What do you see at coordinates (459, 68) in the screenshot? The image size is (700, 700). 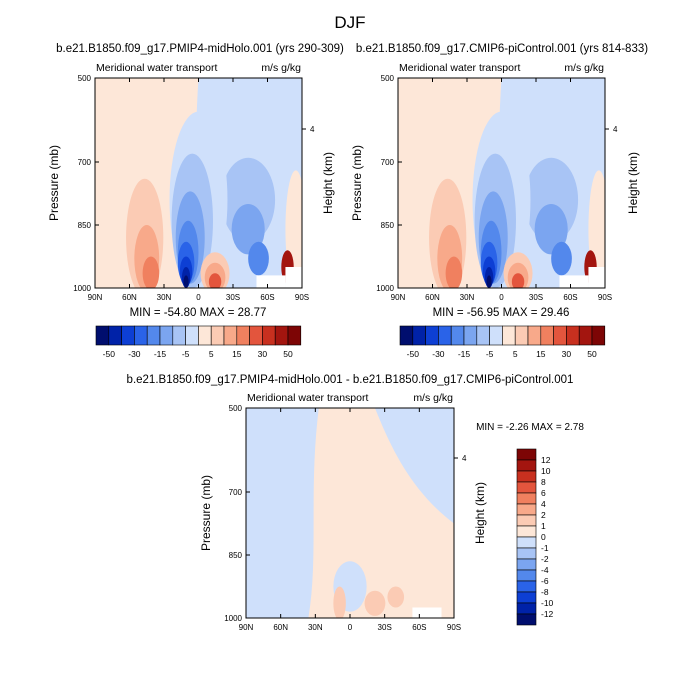 I see `panel-left-label: Meridional water transport` at bounding box center [459, 68].